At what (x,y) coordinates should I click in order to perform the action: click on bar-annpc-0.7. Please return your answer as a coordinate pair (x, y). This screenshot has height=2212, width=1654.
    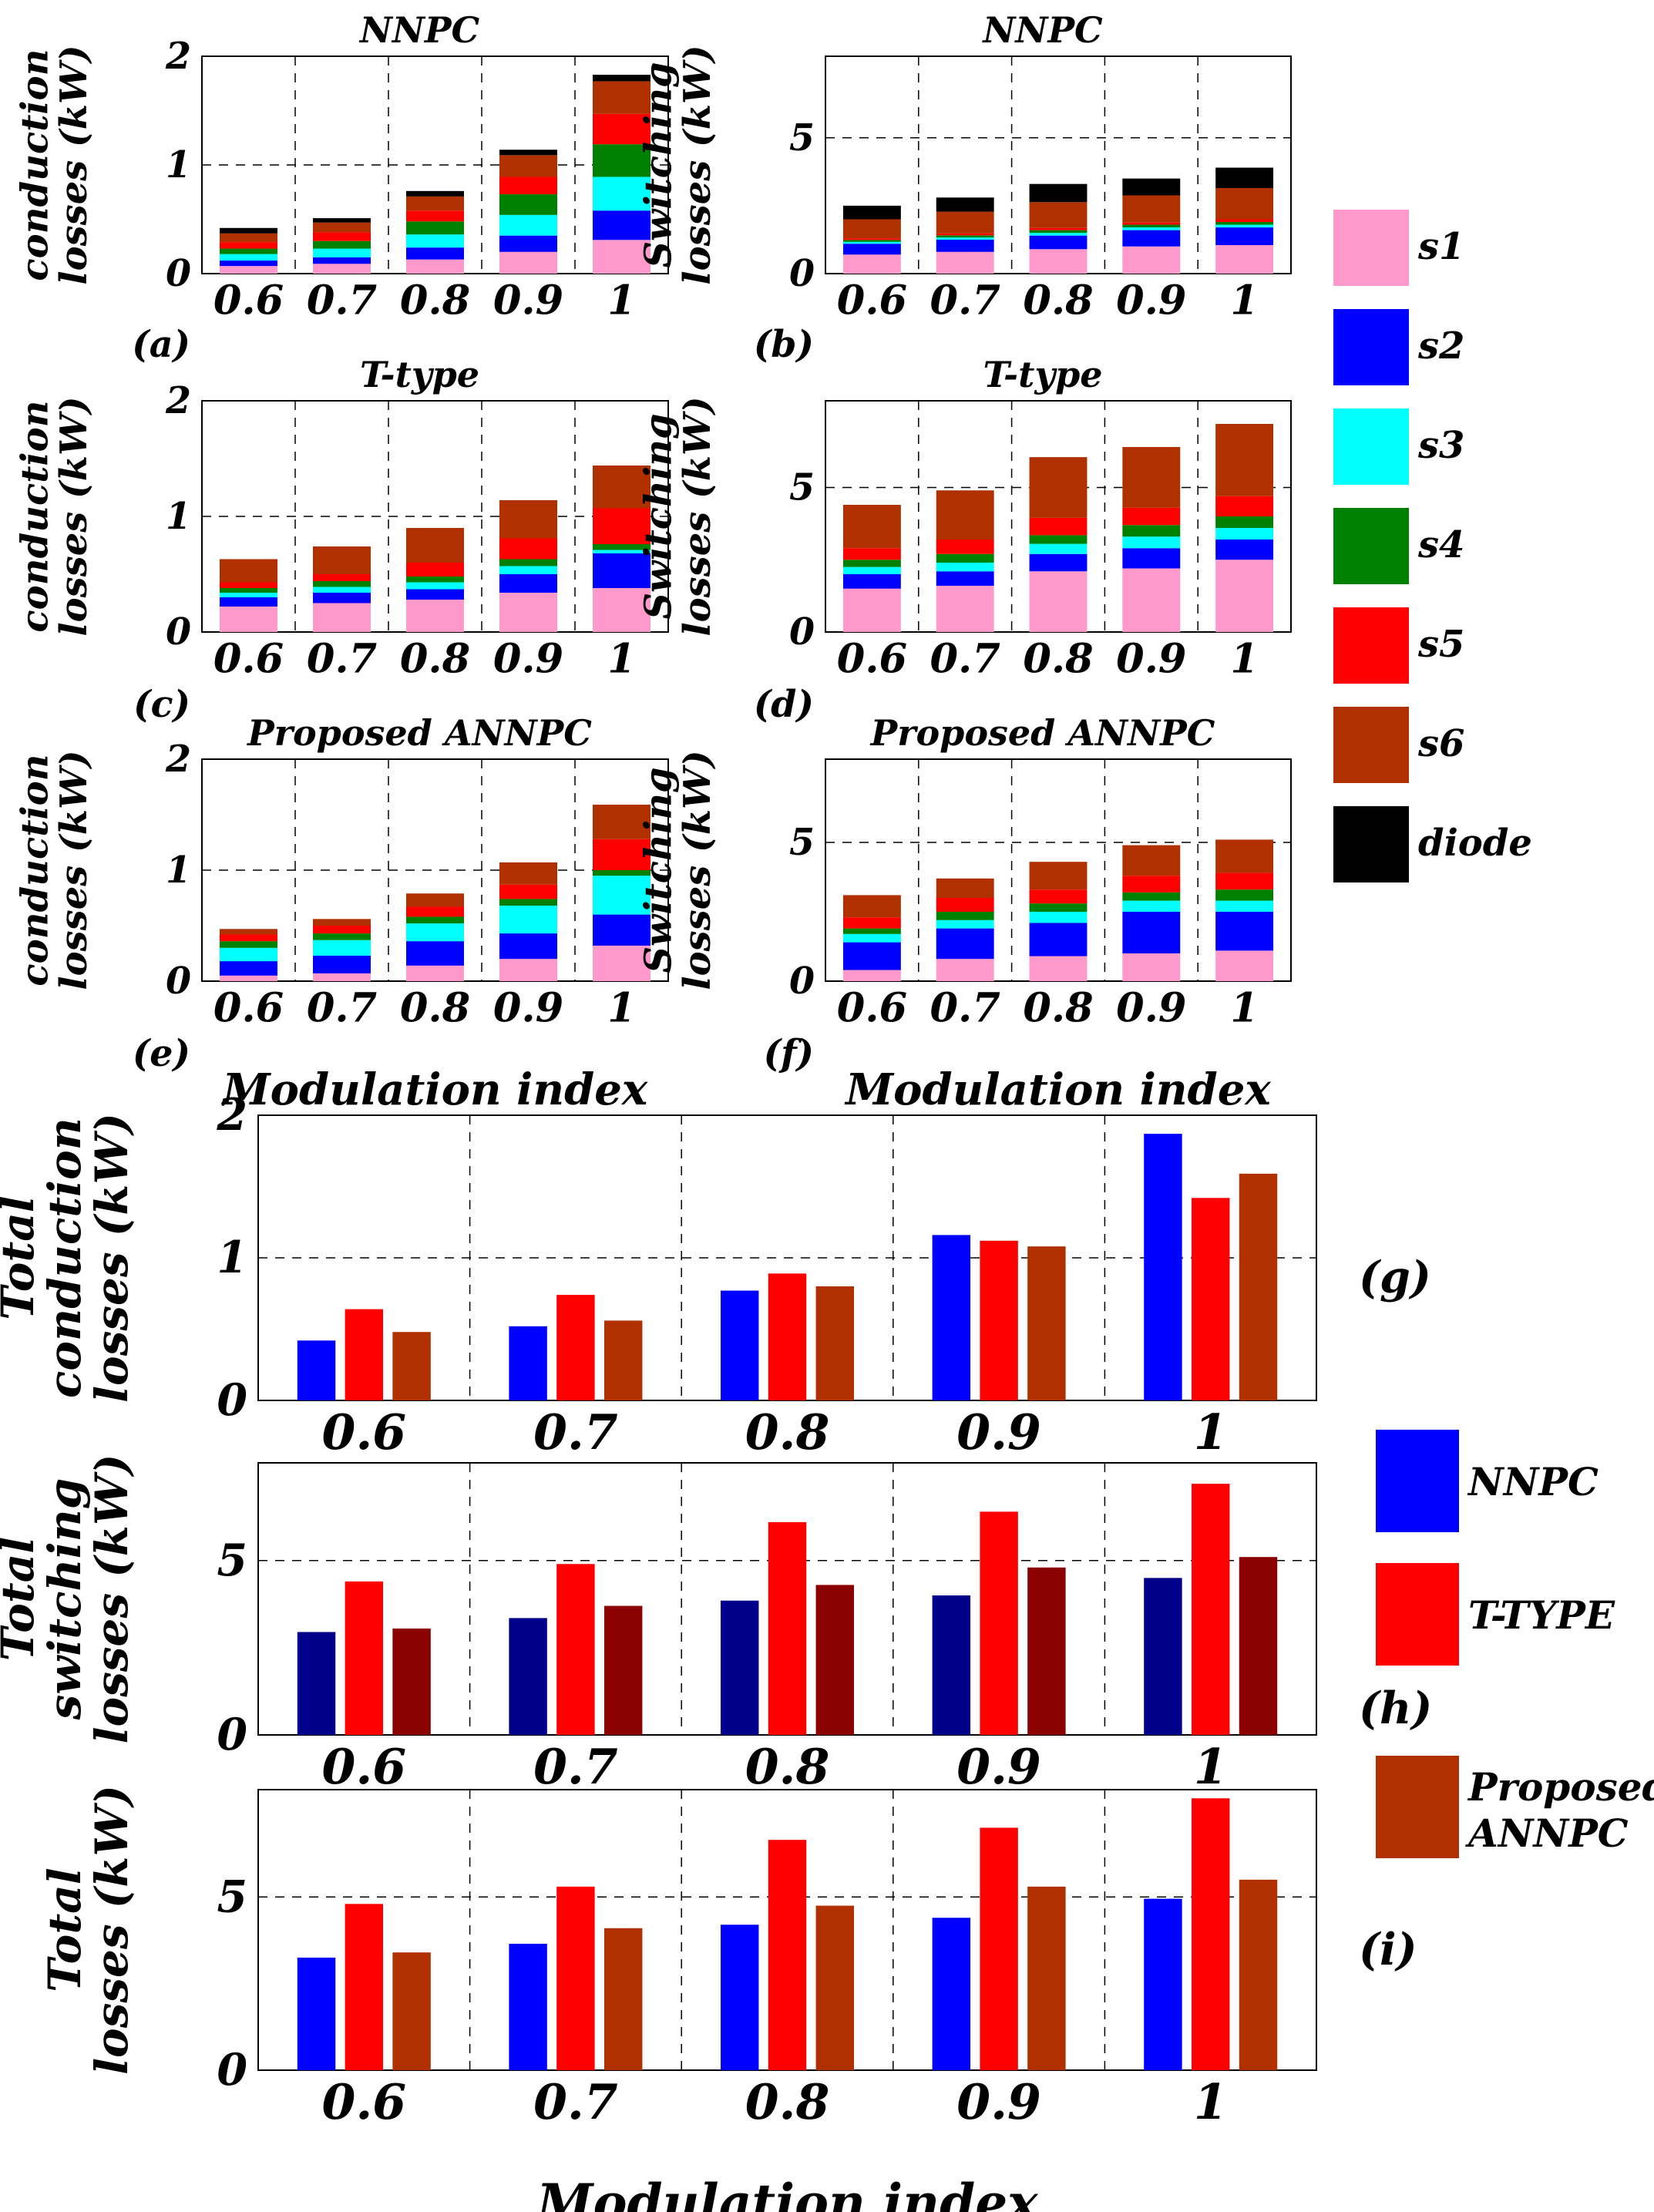
    Looking at the image, I should click on (623, 1999).